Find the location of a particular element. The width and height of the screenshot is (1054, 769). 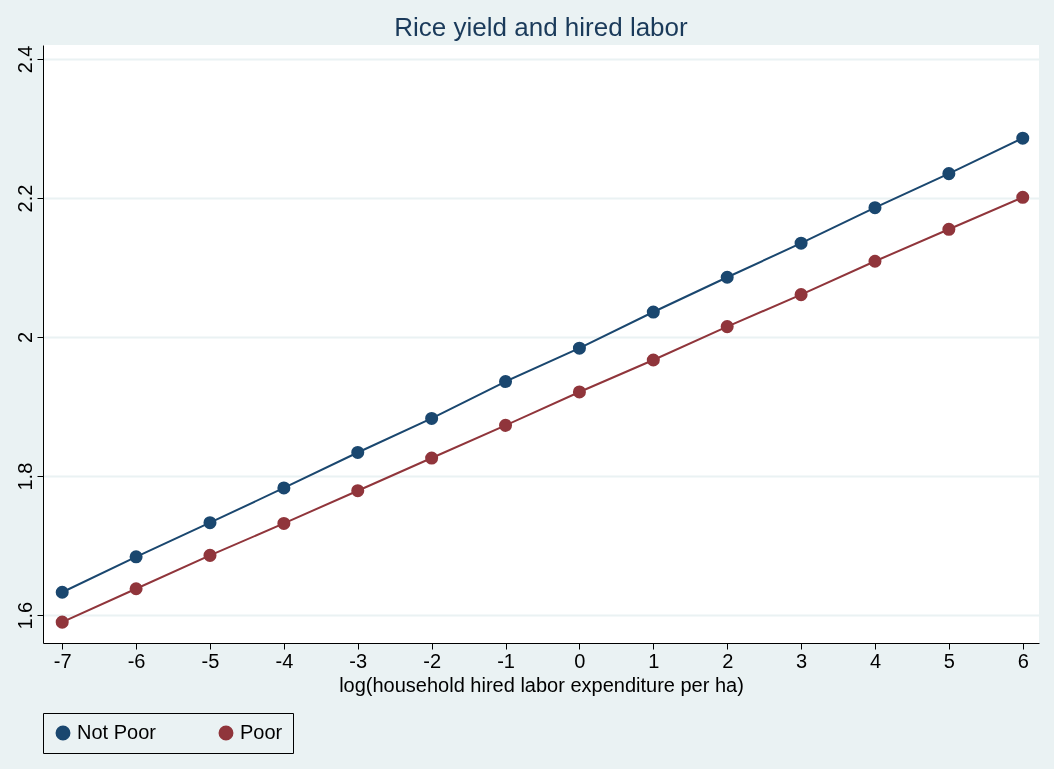

y-tick-label: 2.4 is located at coordinates (24, 59).